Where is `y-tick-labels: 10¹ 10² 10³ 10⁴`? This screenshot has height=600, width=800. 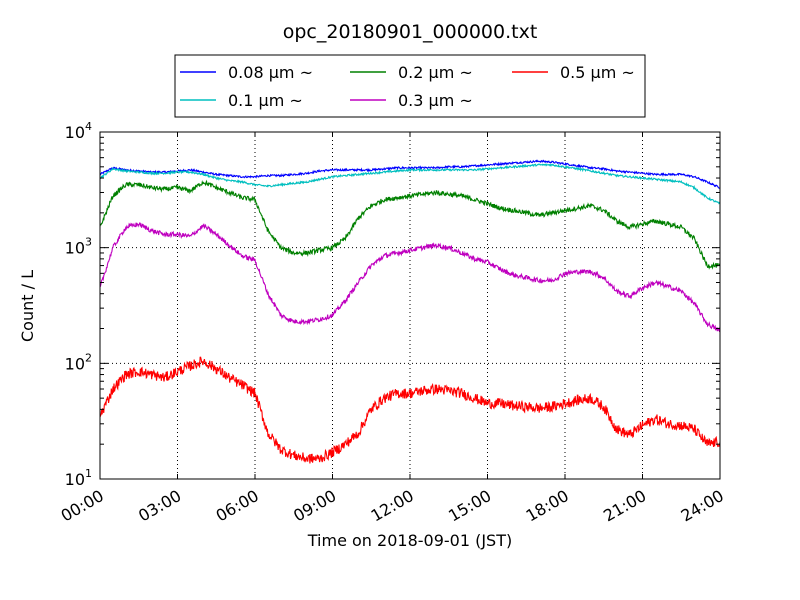
y-tick-labels: 10¹ 10² 10³ 10⁴ is located at coordinates (78, 304).